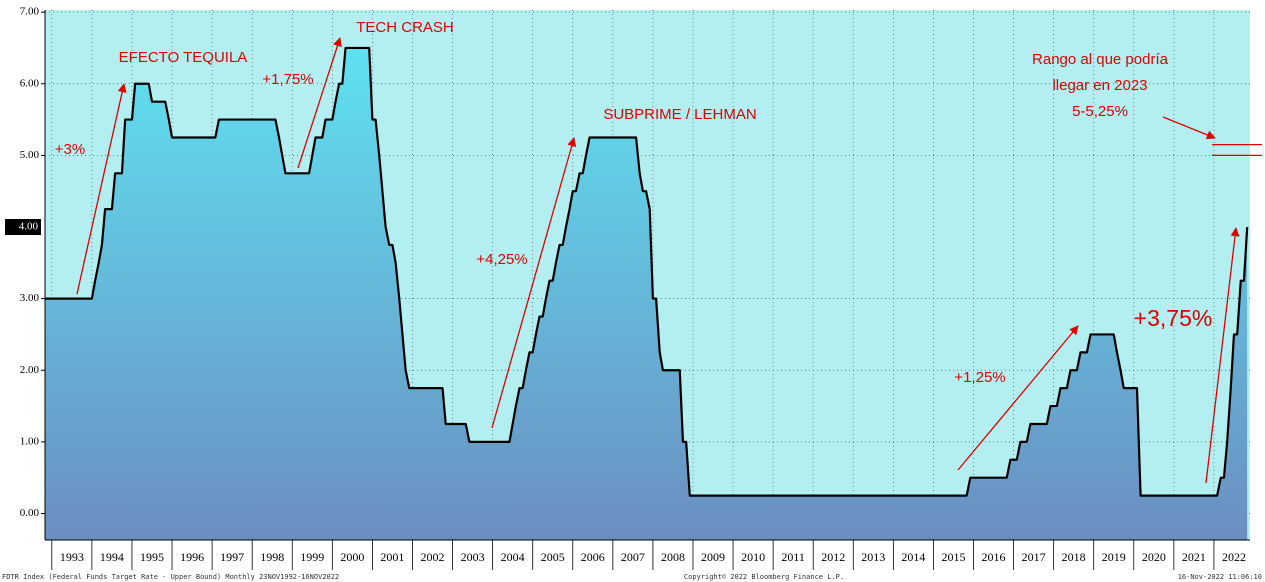 The image size is (1265, 582). I want to click on footer-copyright: Copyright© 2022 Bloomberg Finance L.P., so click(764, 577).